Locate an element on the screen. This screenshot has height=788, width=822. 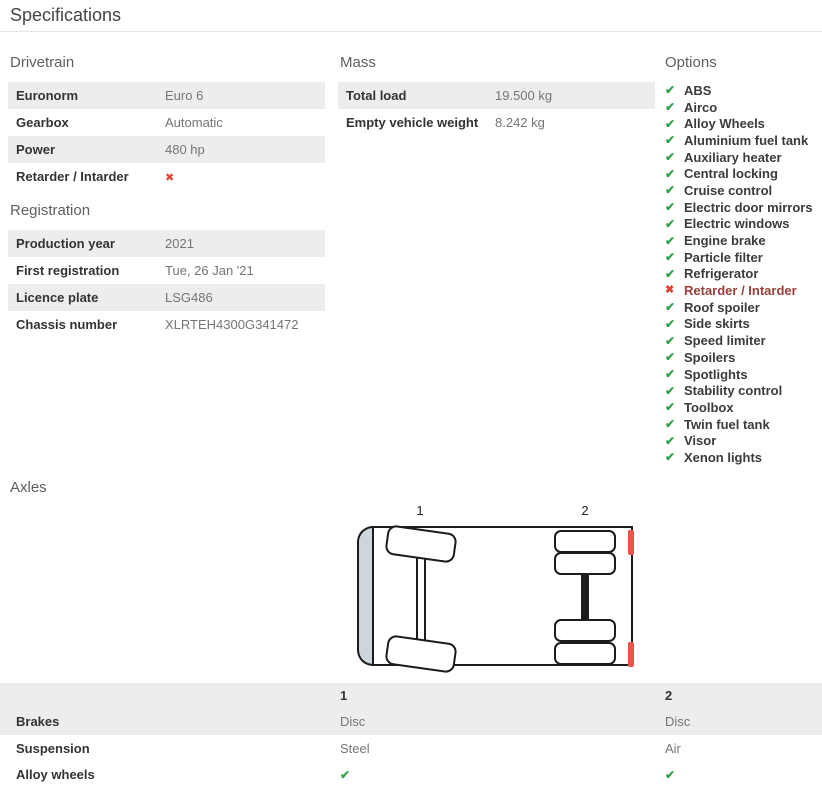
option-item: ✖ Retarder / Intarder is located at coordinates (743, 290).